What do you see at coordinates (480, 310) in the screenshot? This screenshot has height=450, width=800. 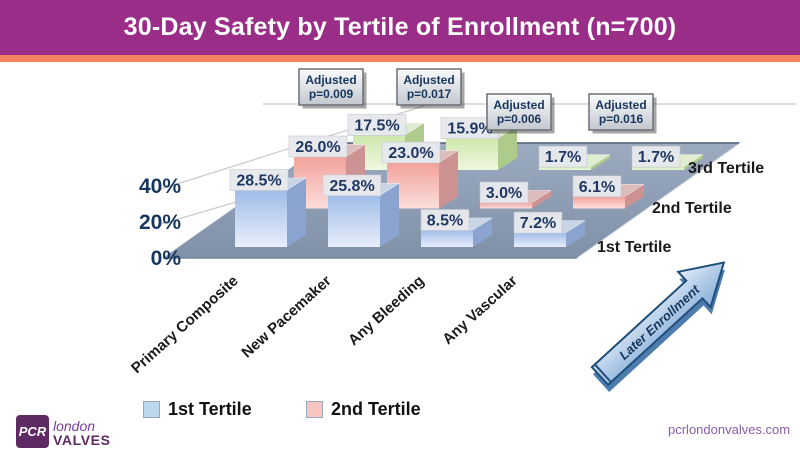 I see `category-label-any-vascular: Any Vascular` at bounding box center [480, 310].